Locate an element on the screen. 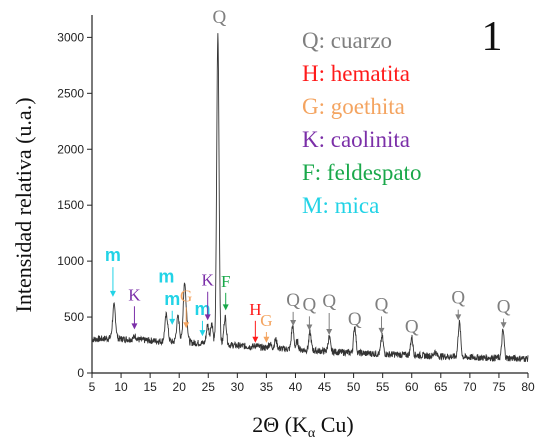 The image size is (536, 443). x-axis-label-subscript: α is located at coordinates (312, 433).